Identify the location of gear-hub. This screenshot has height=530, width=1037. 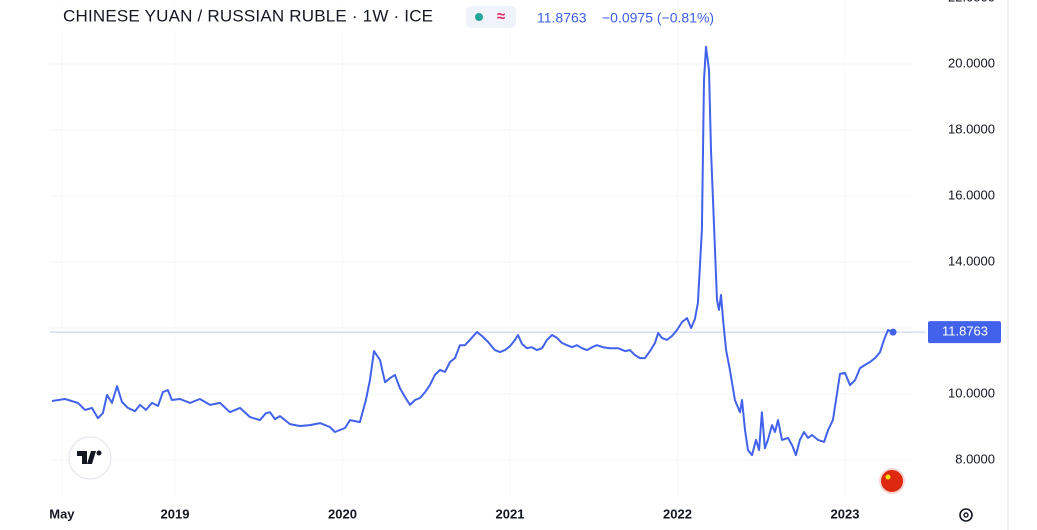
(966, 515).